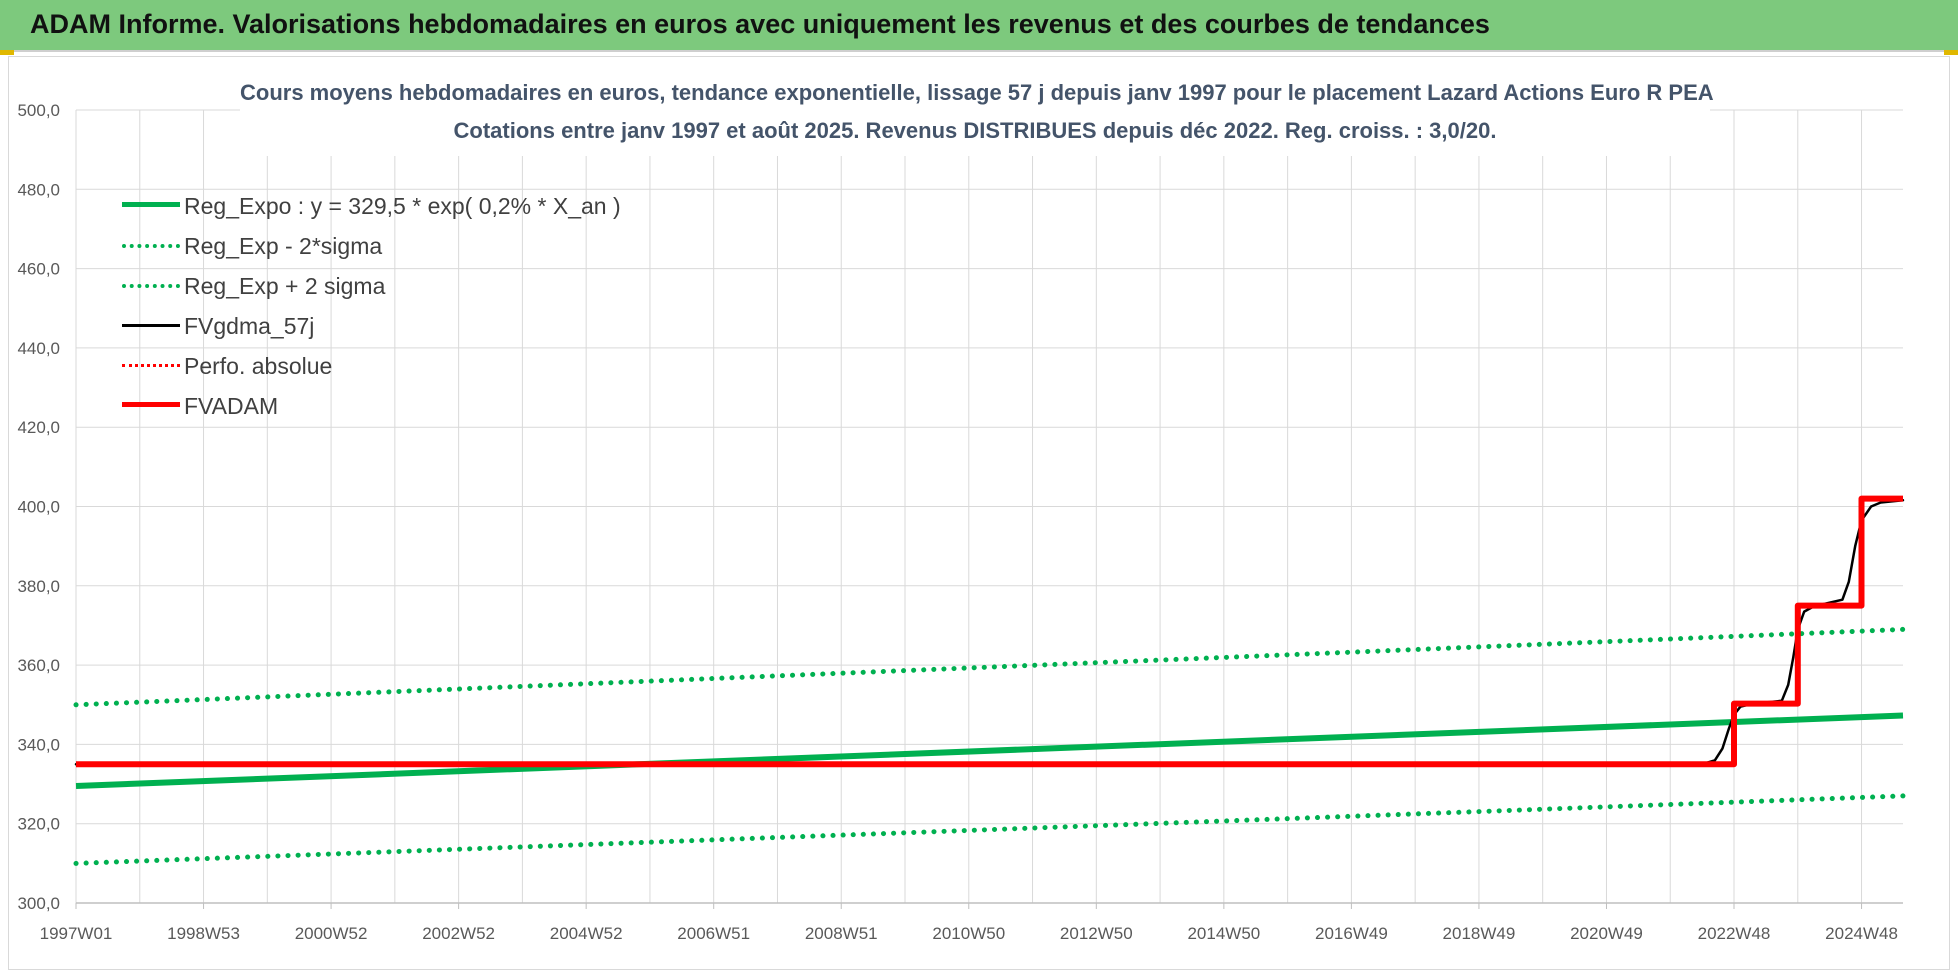 This screenshot has width=1958, height=978. I want to click on x-tick-label: 1998W53, so click(203, 933).